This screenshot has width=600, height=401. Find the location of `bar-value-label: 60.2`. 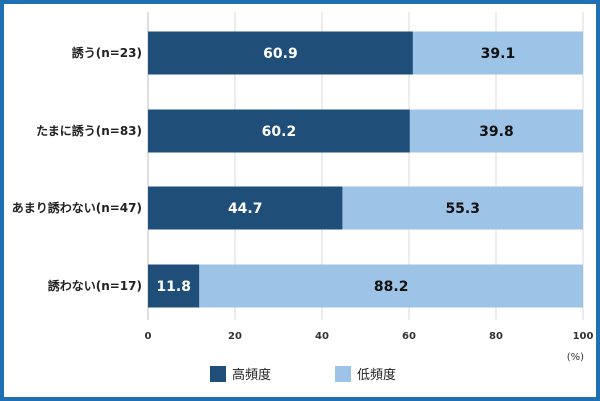

bar-value-label: 60.2 is located at coordinates (279, 132).